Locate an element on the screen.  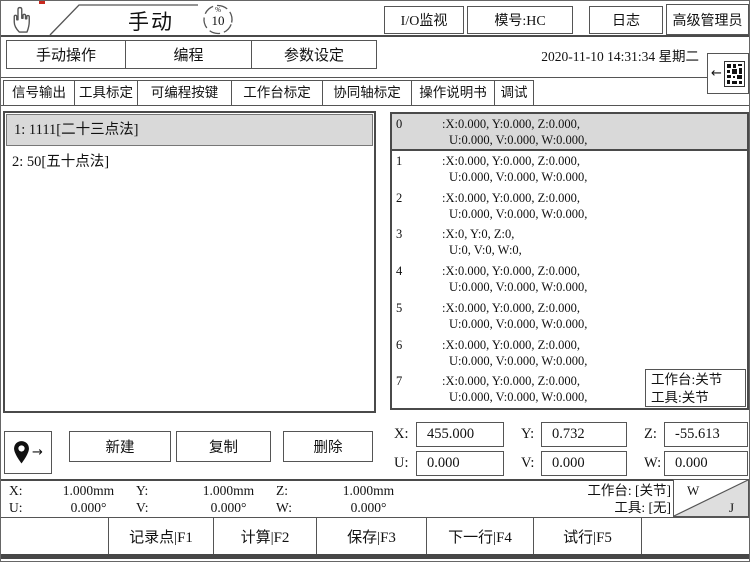
y-step-label: Y: is located at coordinates (142, 490).